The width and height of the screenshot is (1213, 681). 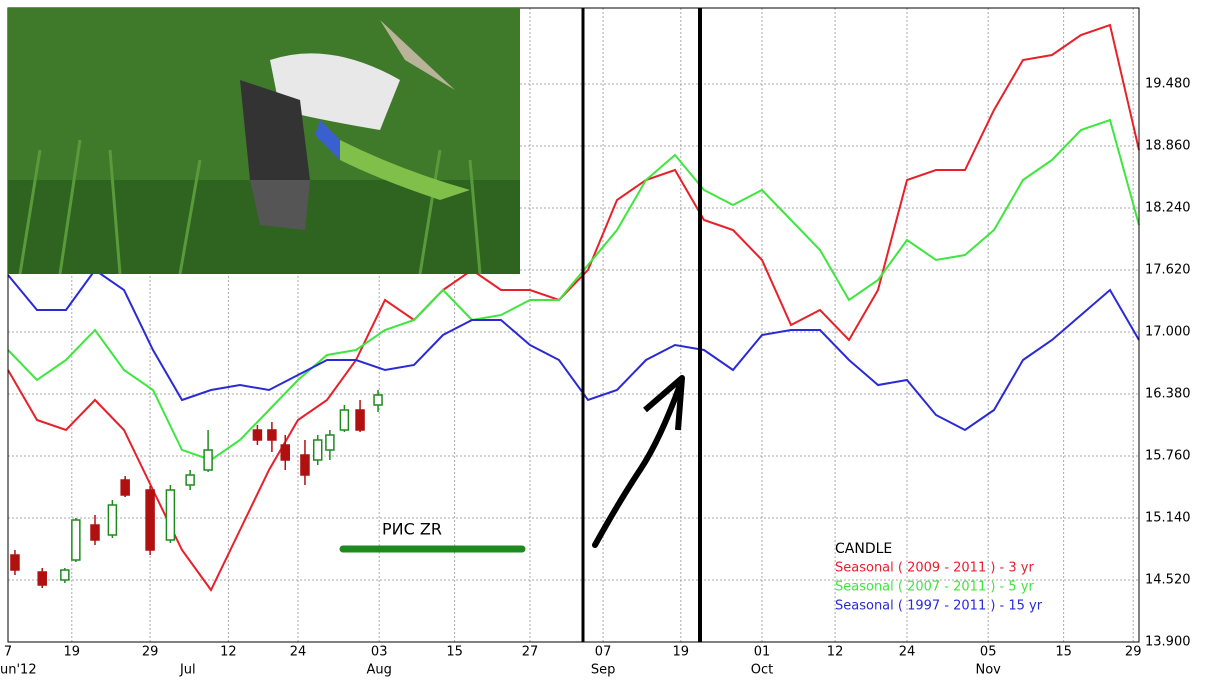 I want to click on month-label: Jul, so click(x=187, y=670).